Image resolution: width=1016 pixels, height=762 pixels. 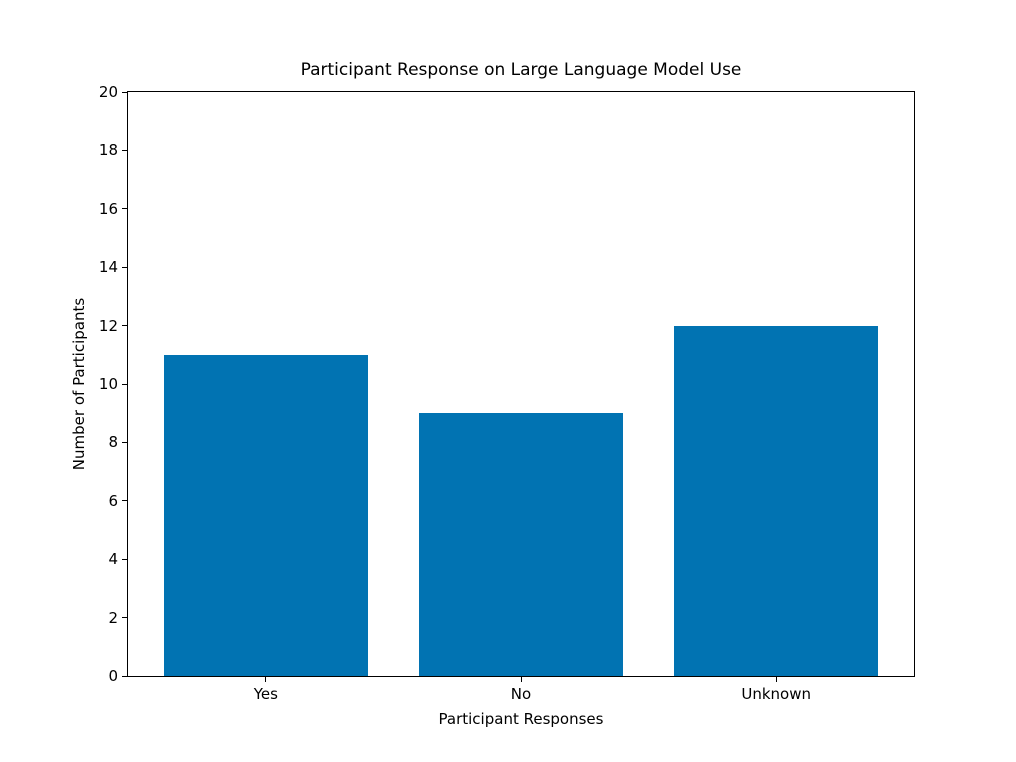 I want to click on y-tick-label-2: 2, so click(x=113, y=617).